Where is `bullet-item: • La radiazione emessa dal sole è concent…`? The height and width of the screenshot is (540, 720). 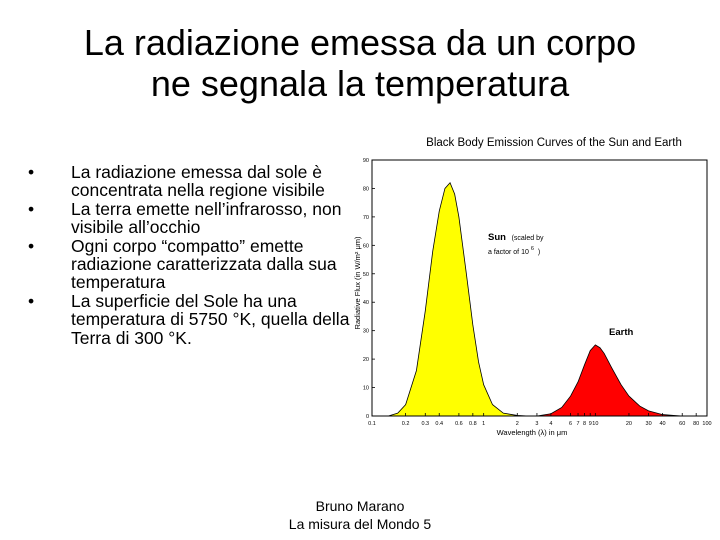 bullet-item: • La radiazione emessa dal sole è concent… is located at coordinates (190, 181).